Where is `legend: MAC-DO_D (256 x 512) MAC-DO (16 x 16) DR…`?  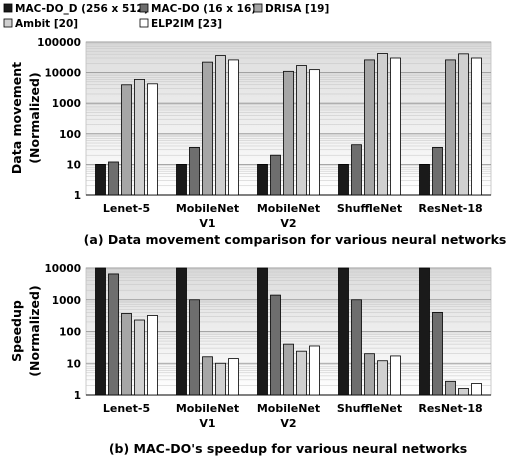
legend: MAC-DO_D (256 x 512) MAC-DO (16 x 16) DR… is located at coordinates (166, 16).